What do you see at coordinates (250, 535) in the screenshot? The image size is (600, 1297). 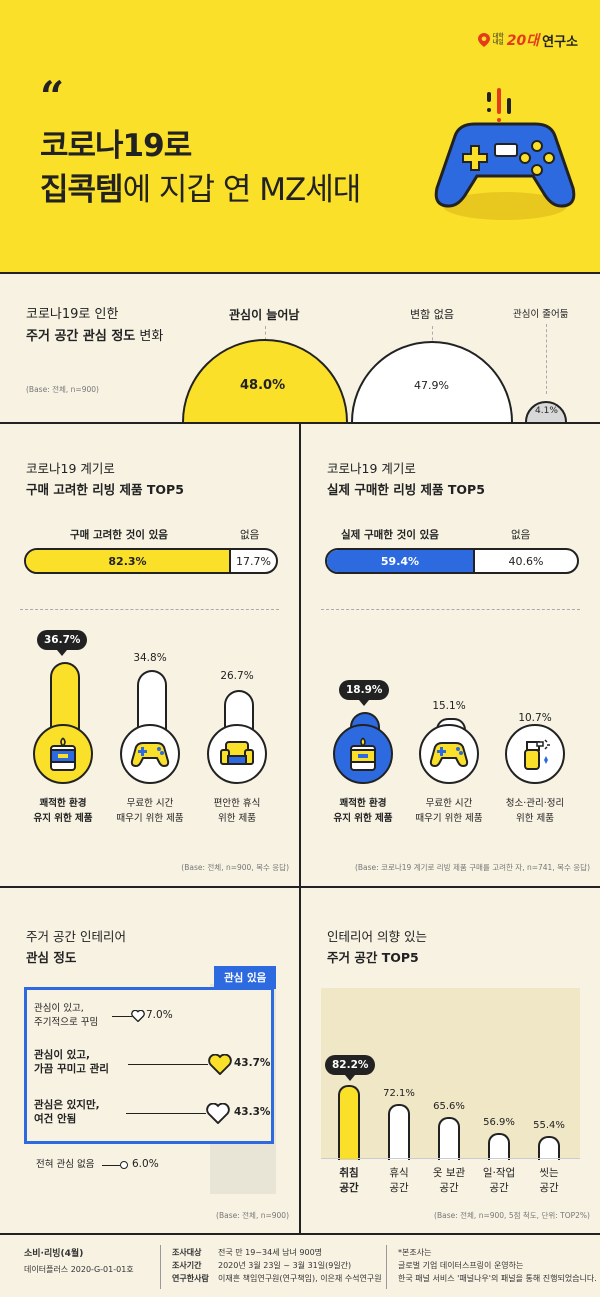 I see `bar-label-no: 없음` at bounding box center [250, 535].